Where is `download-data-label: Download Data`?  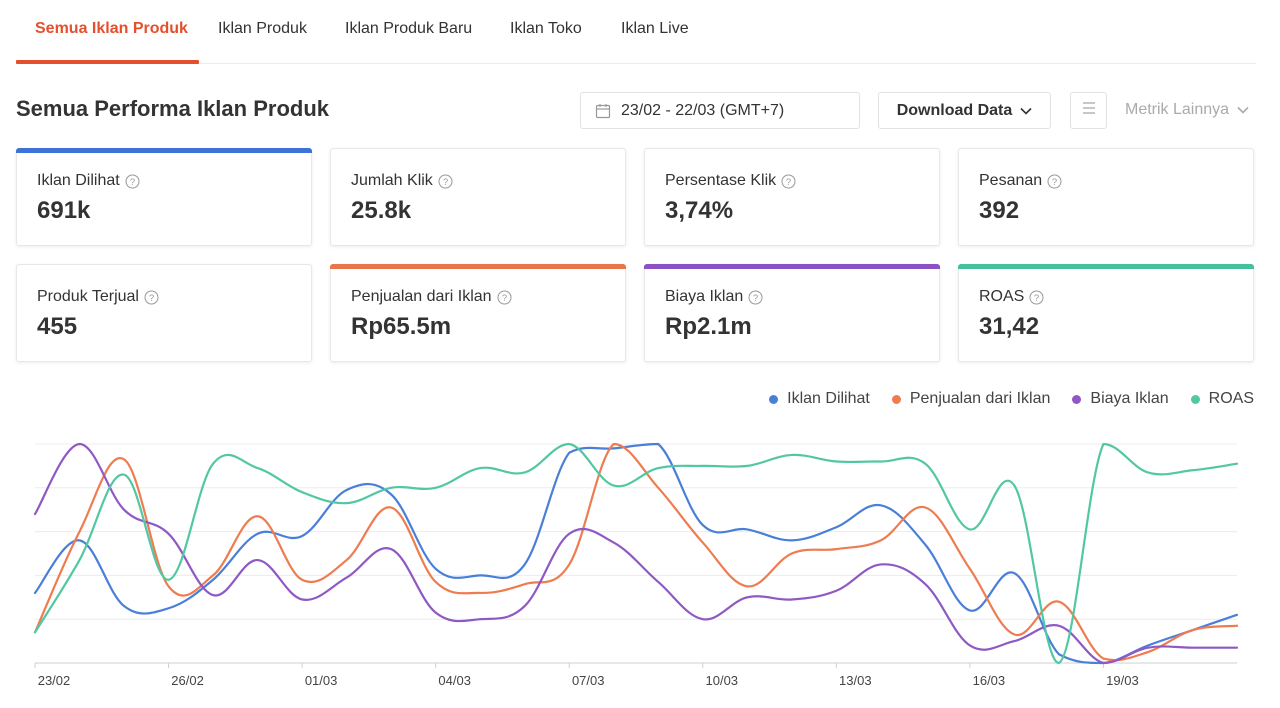
download-data-label: Download Data is located at coordinates (954, 110).